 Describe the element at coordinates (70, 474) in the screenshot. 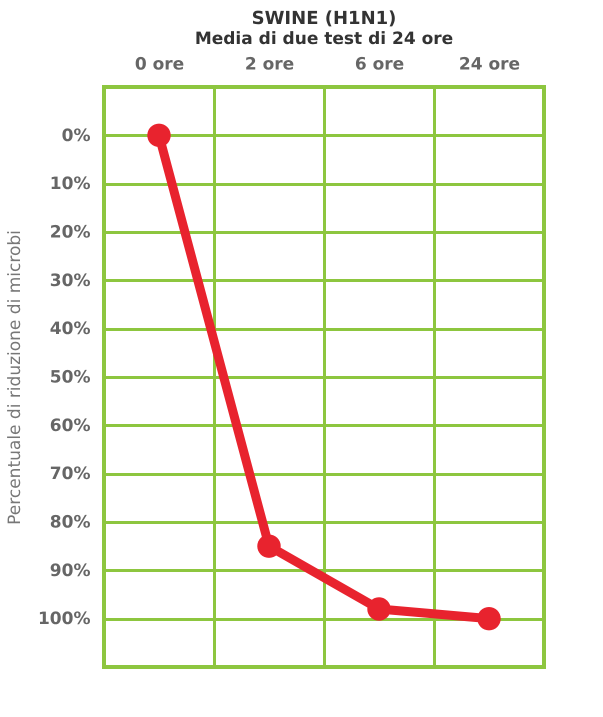

I see `y-tick-label: 70%` at that location.